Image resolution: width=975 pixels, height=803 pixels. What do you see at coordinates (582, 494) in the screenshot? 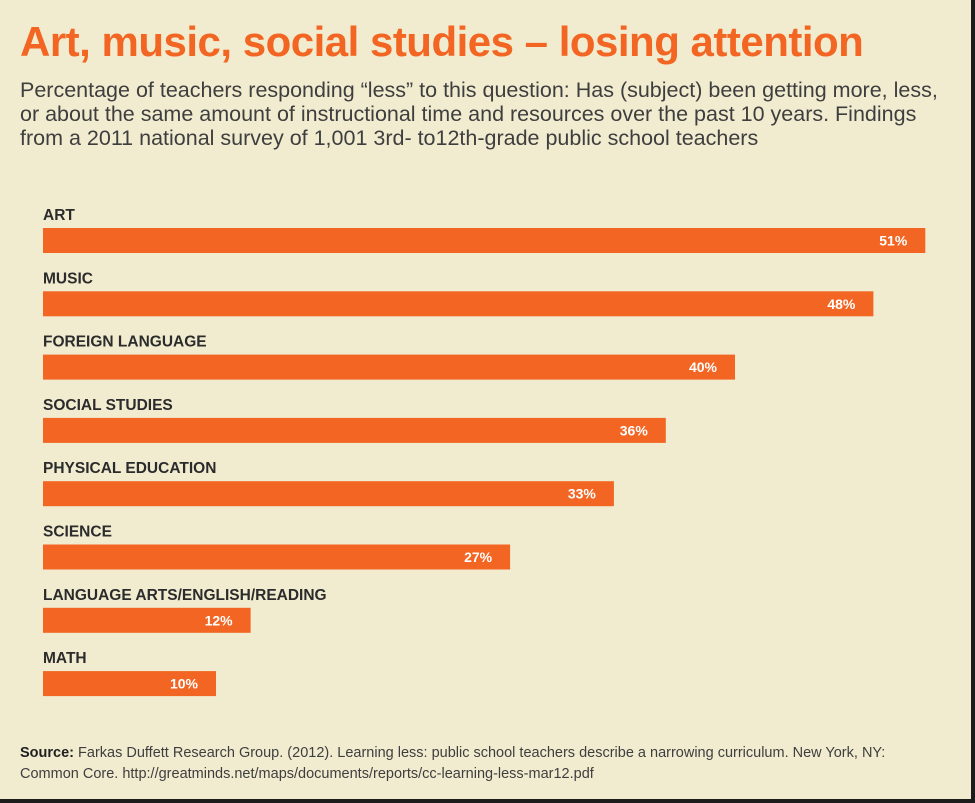
I see `value-label: 33%` at bounding box center [582, 494].